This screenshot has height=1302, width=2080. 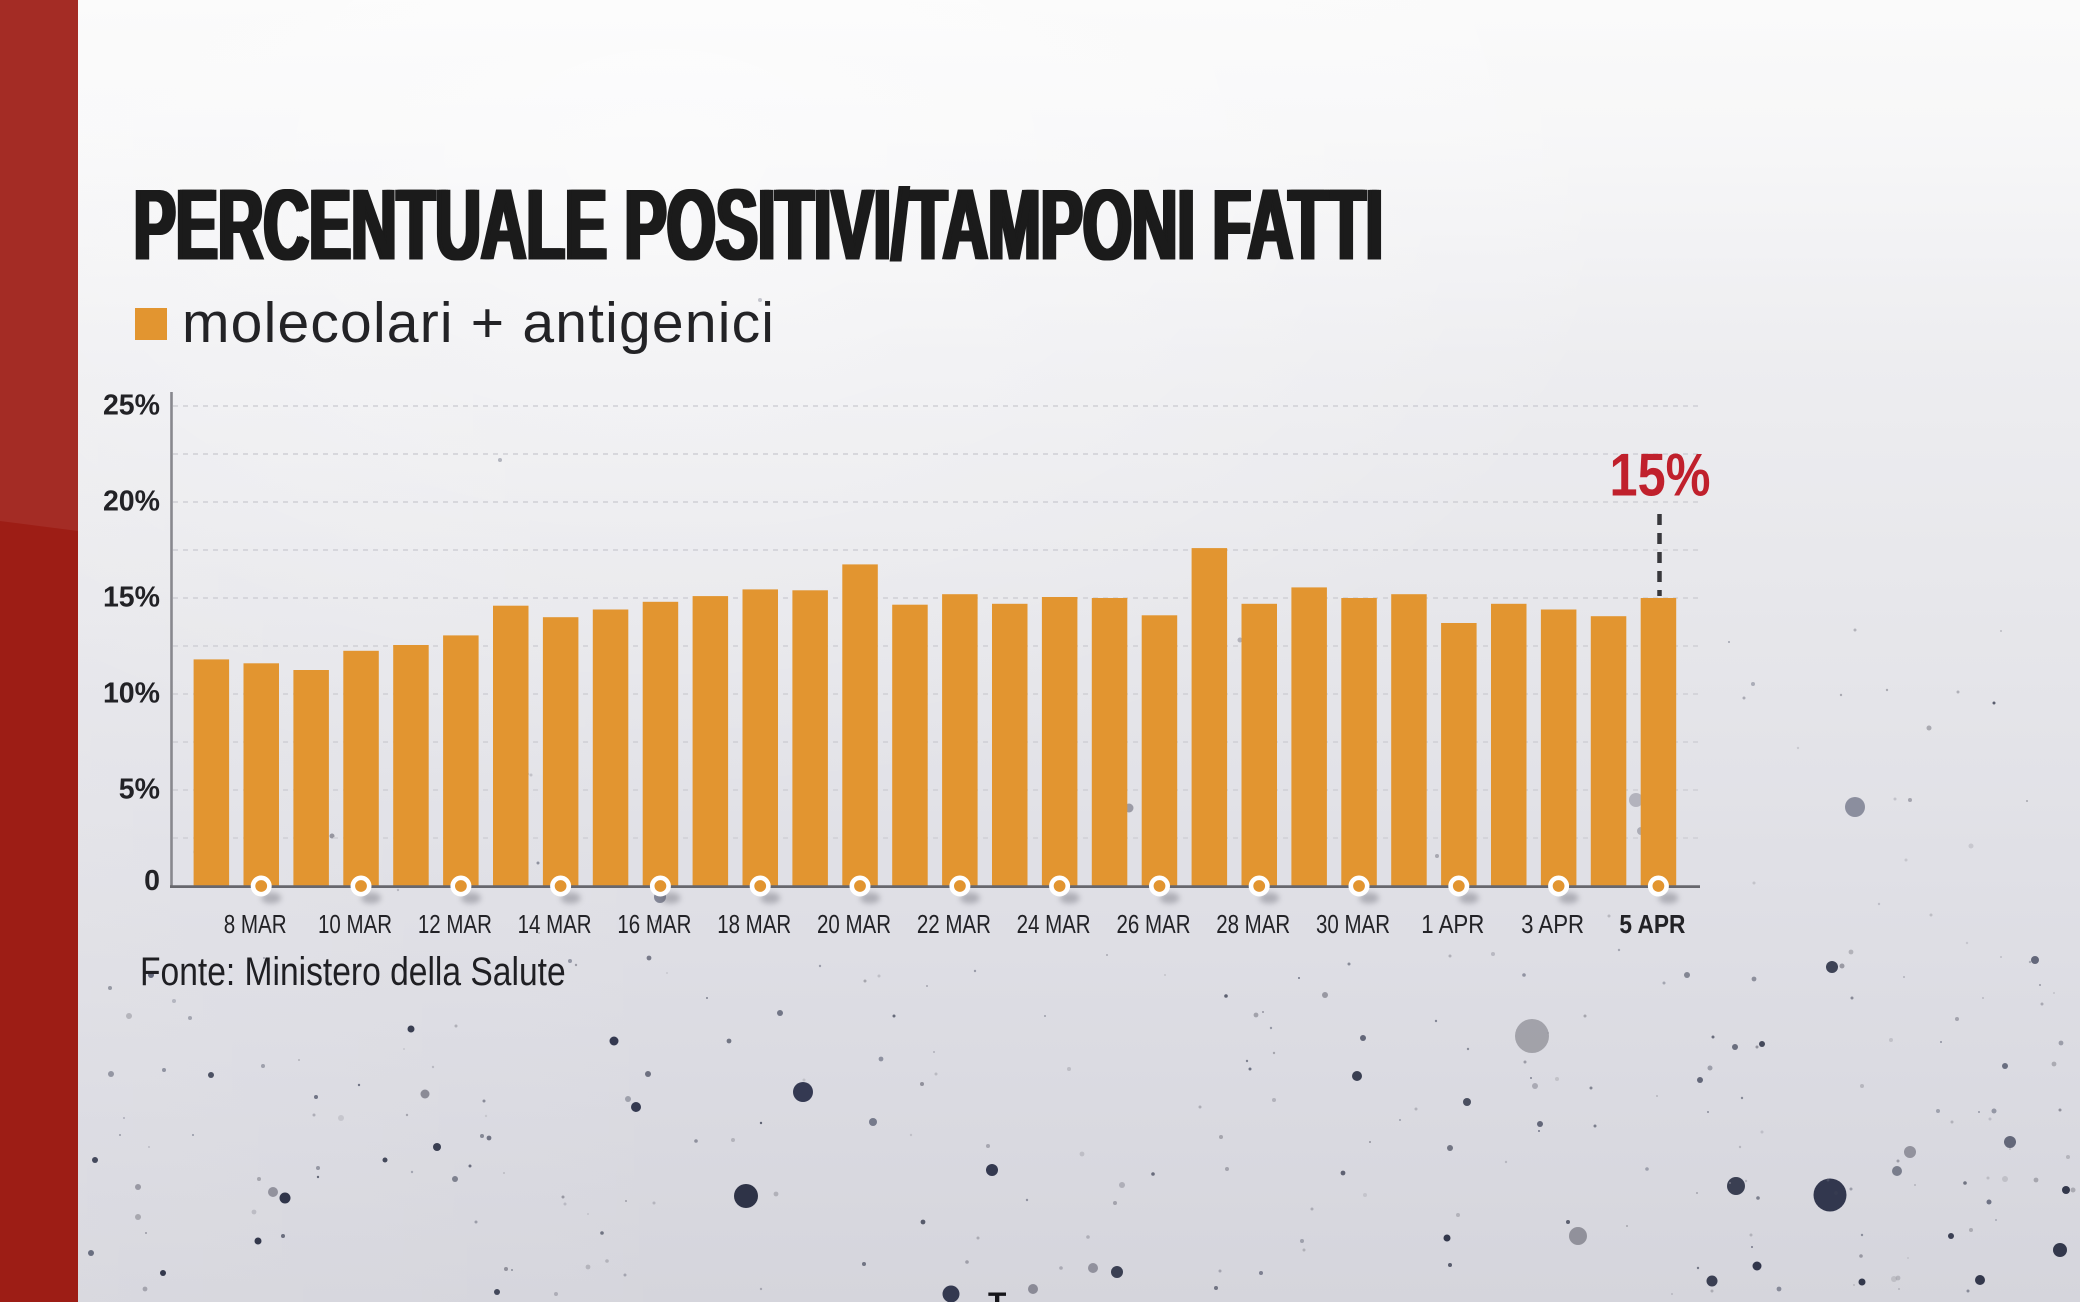 I want to click on svg-text: 20 MAR, so click(x=854, y=924).